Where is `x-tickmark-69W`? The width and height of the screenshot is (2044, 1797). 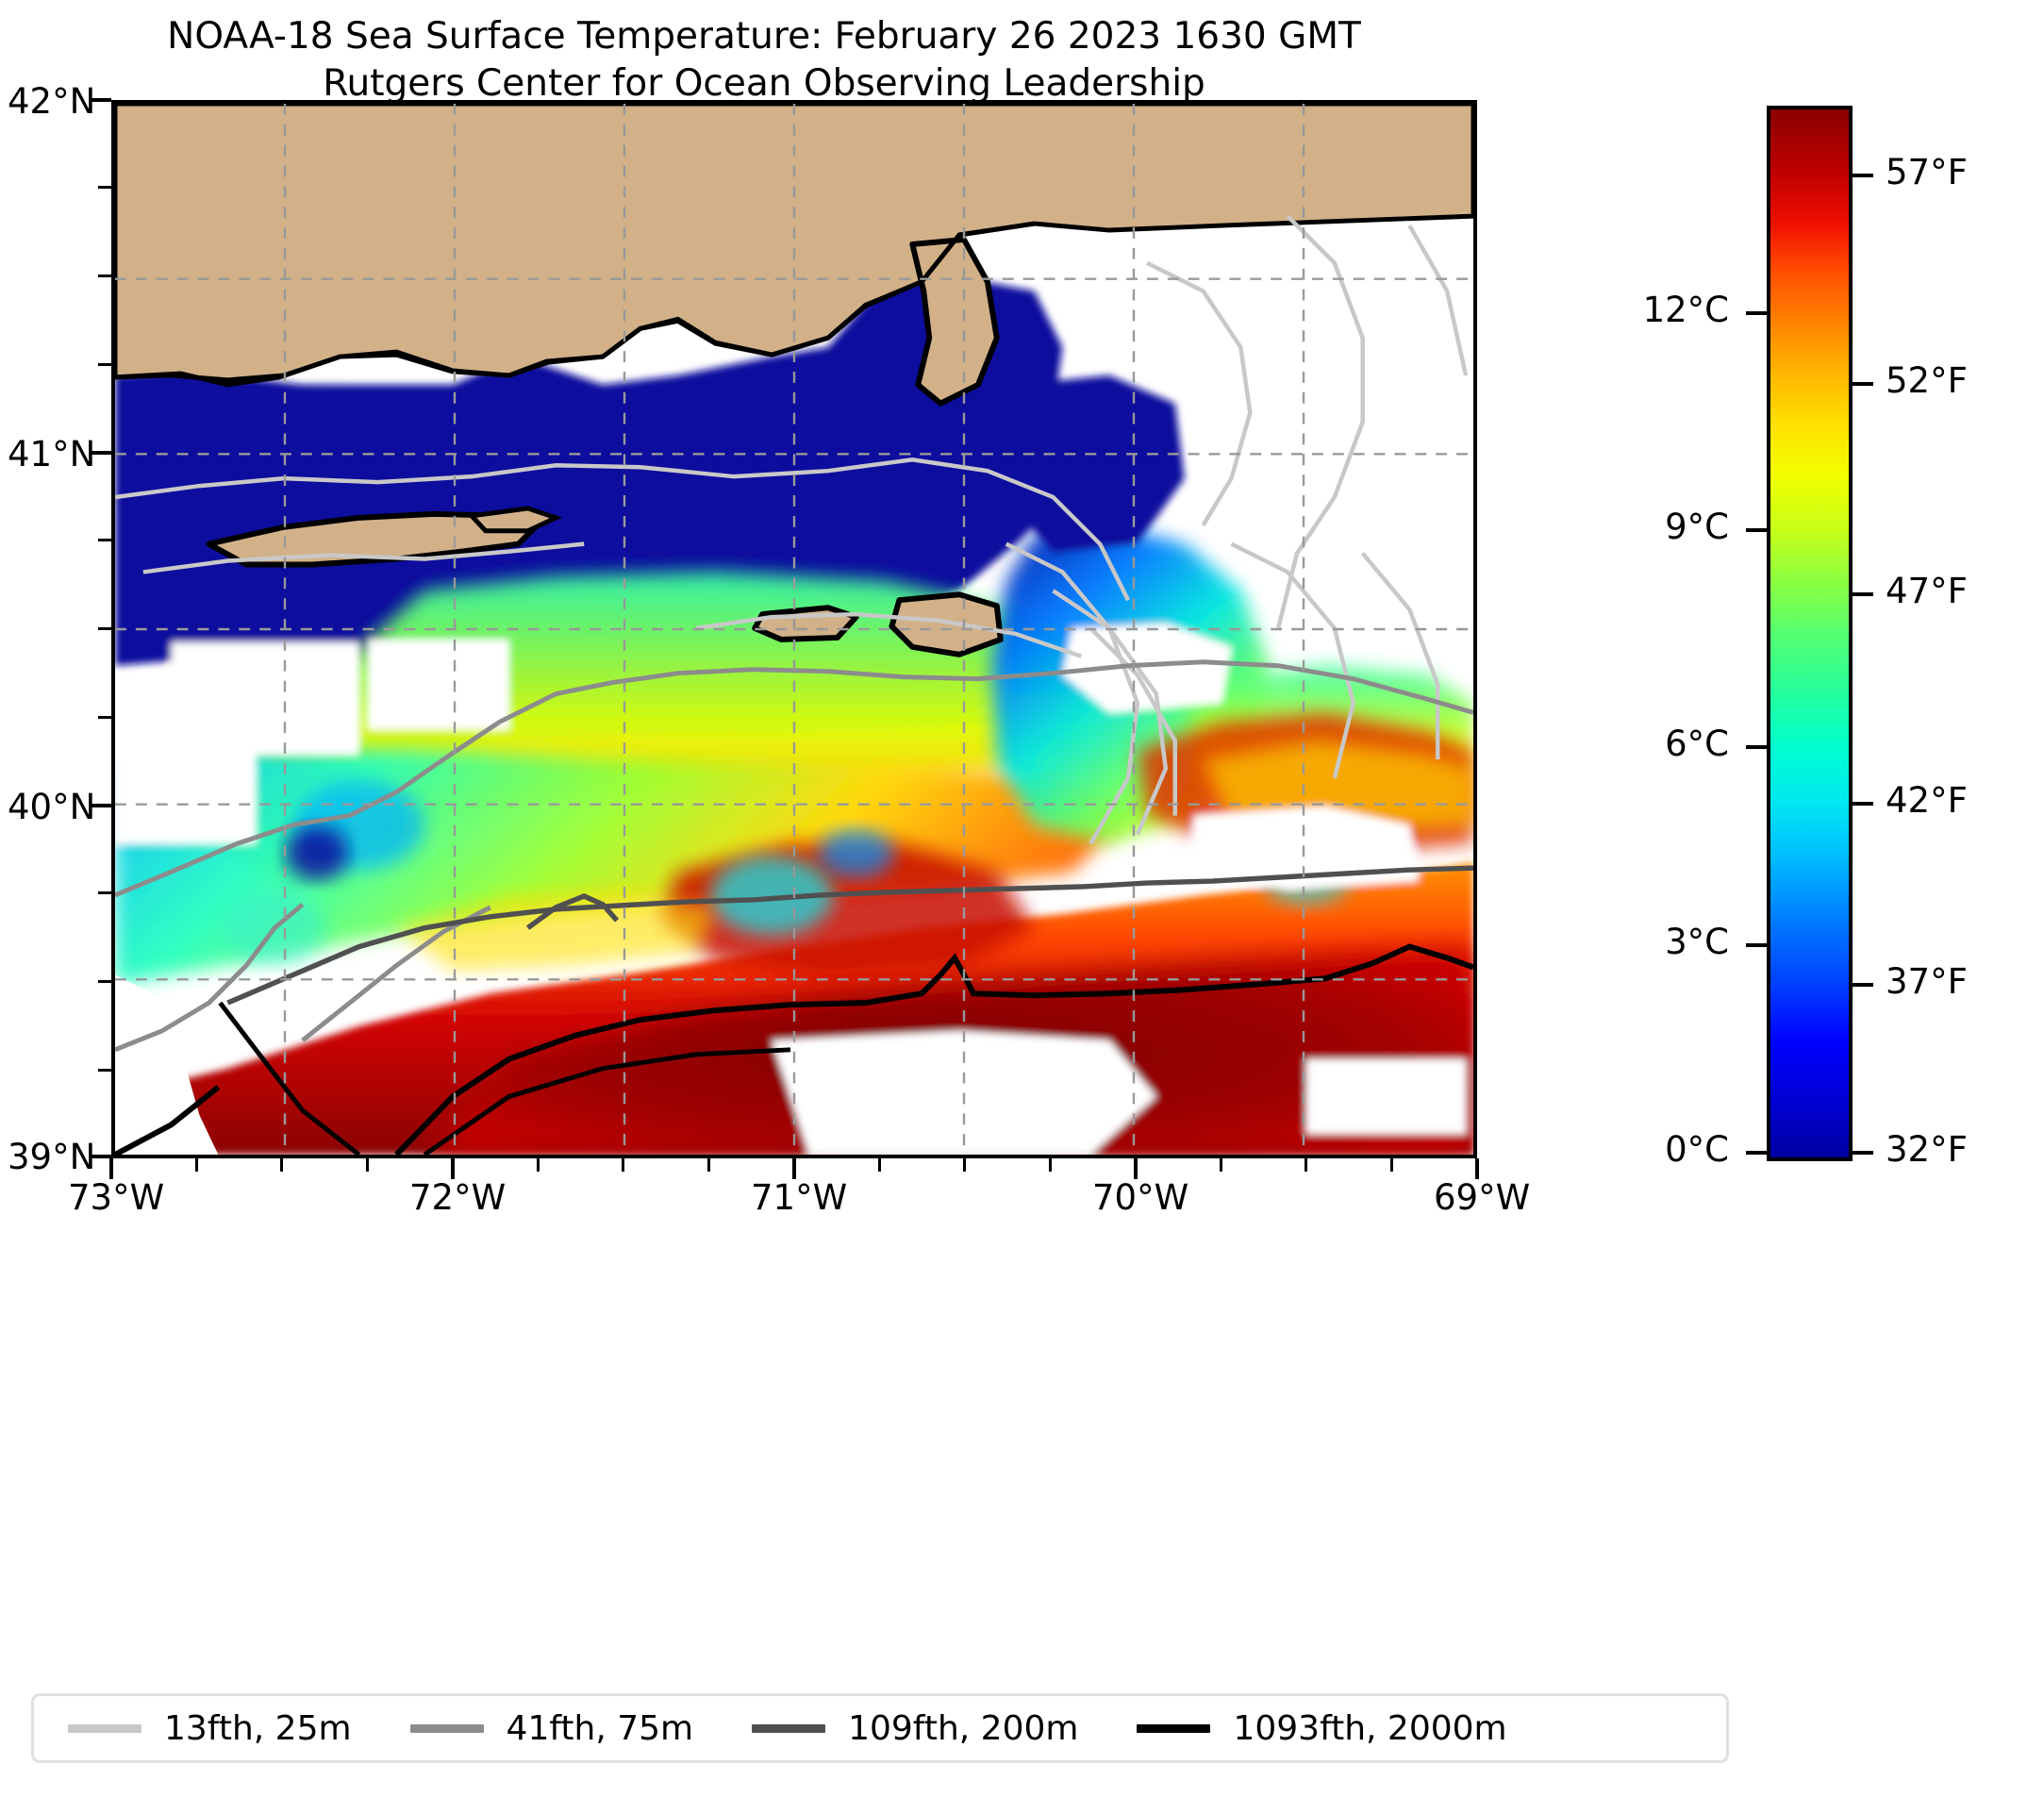
x-tickmark-69W is located at coordinates (1477, 1168).